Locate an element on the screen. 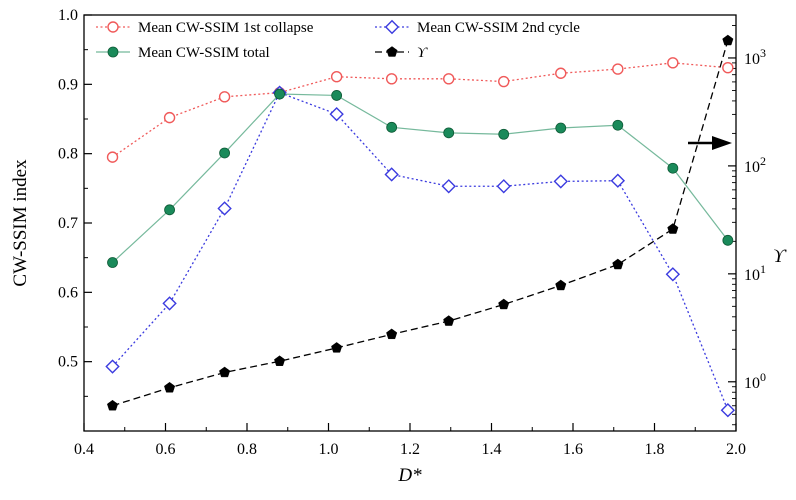  legend-label: Mean CW-SSIM 1st collapse is located at coordinates (226, 28).